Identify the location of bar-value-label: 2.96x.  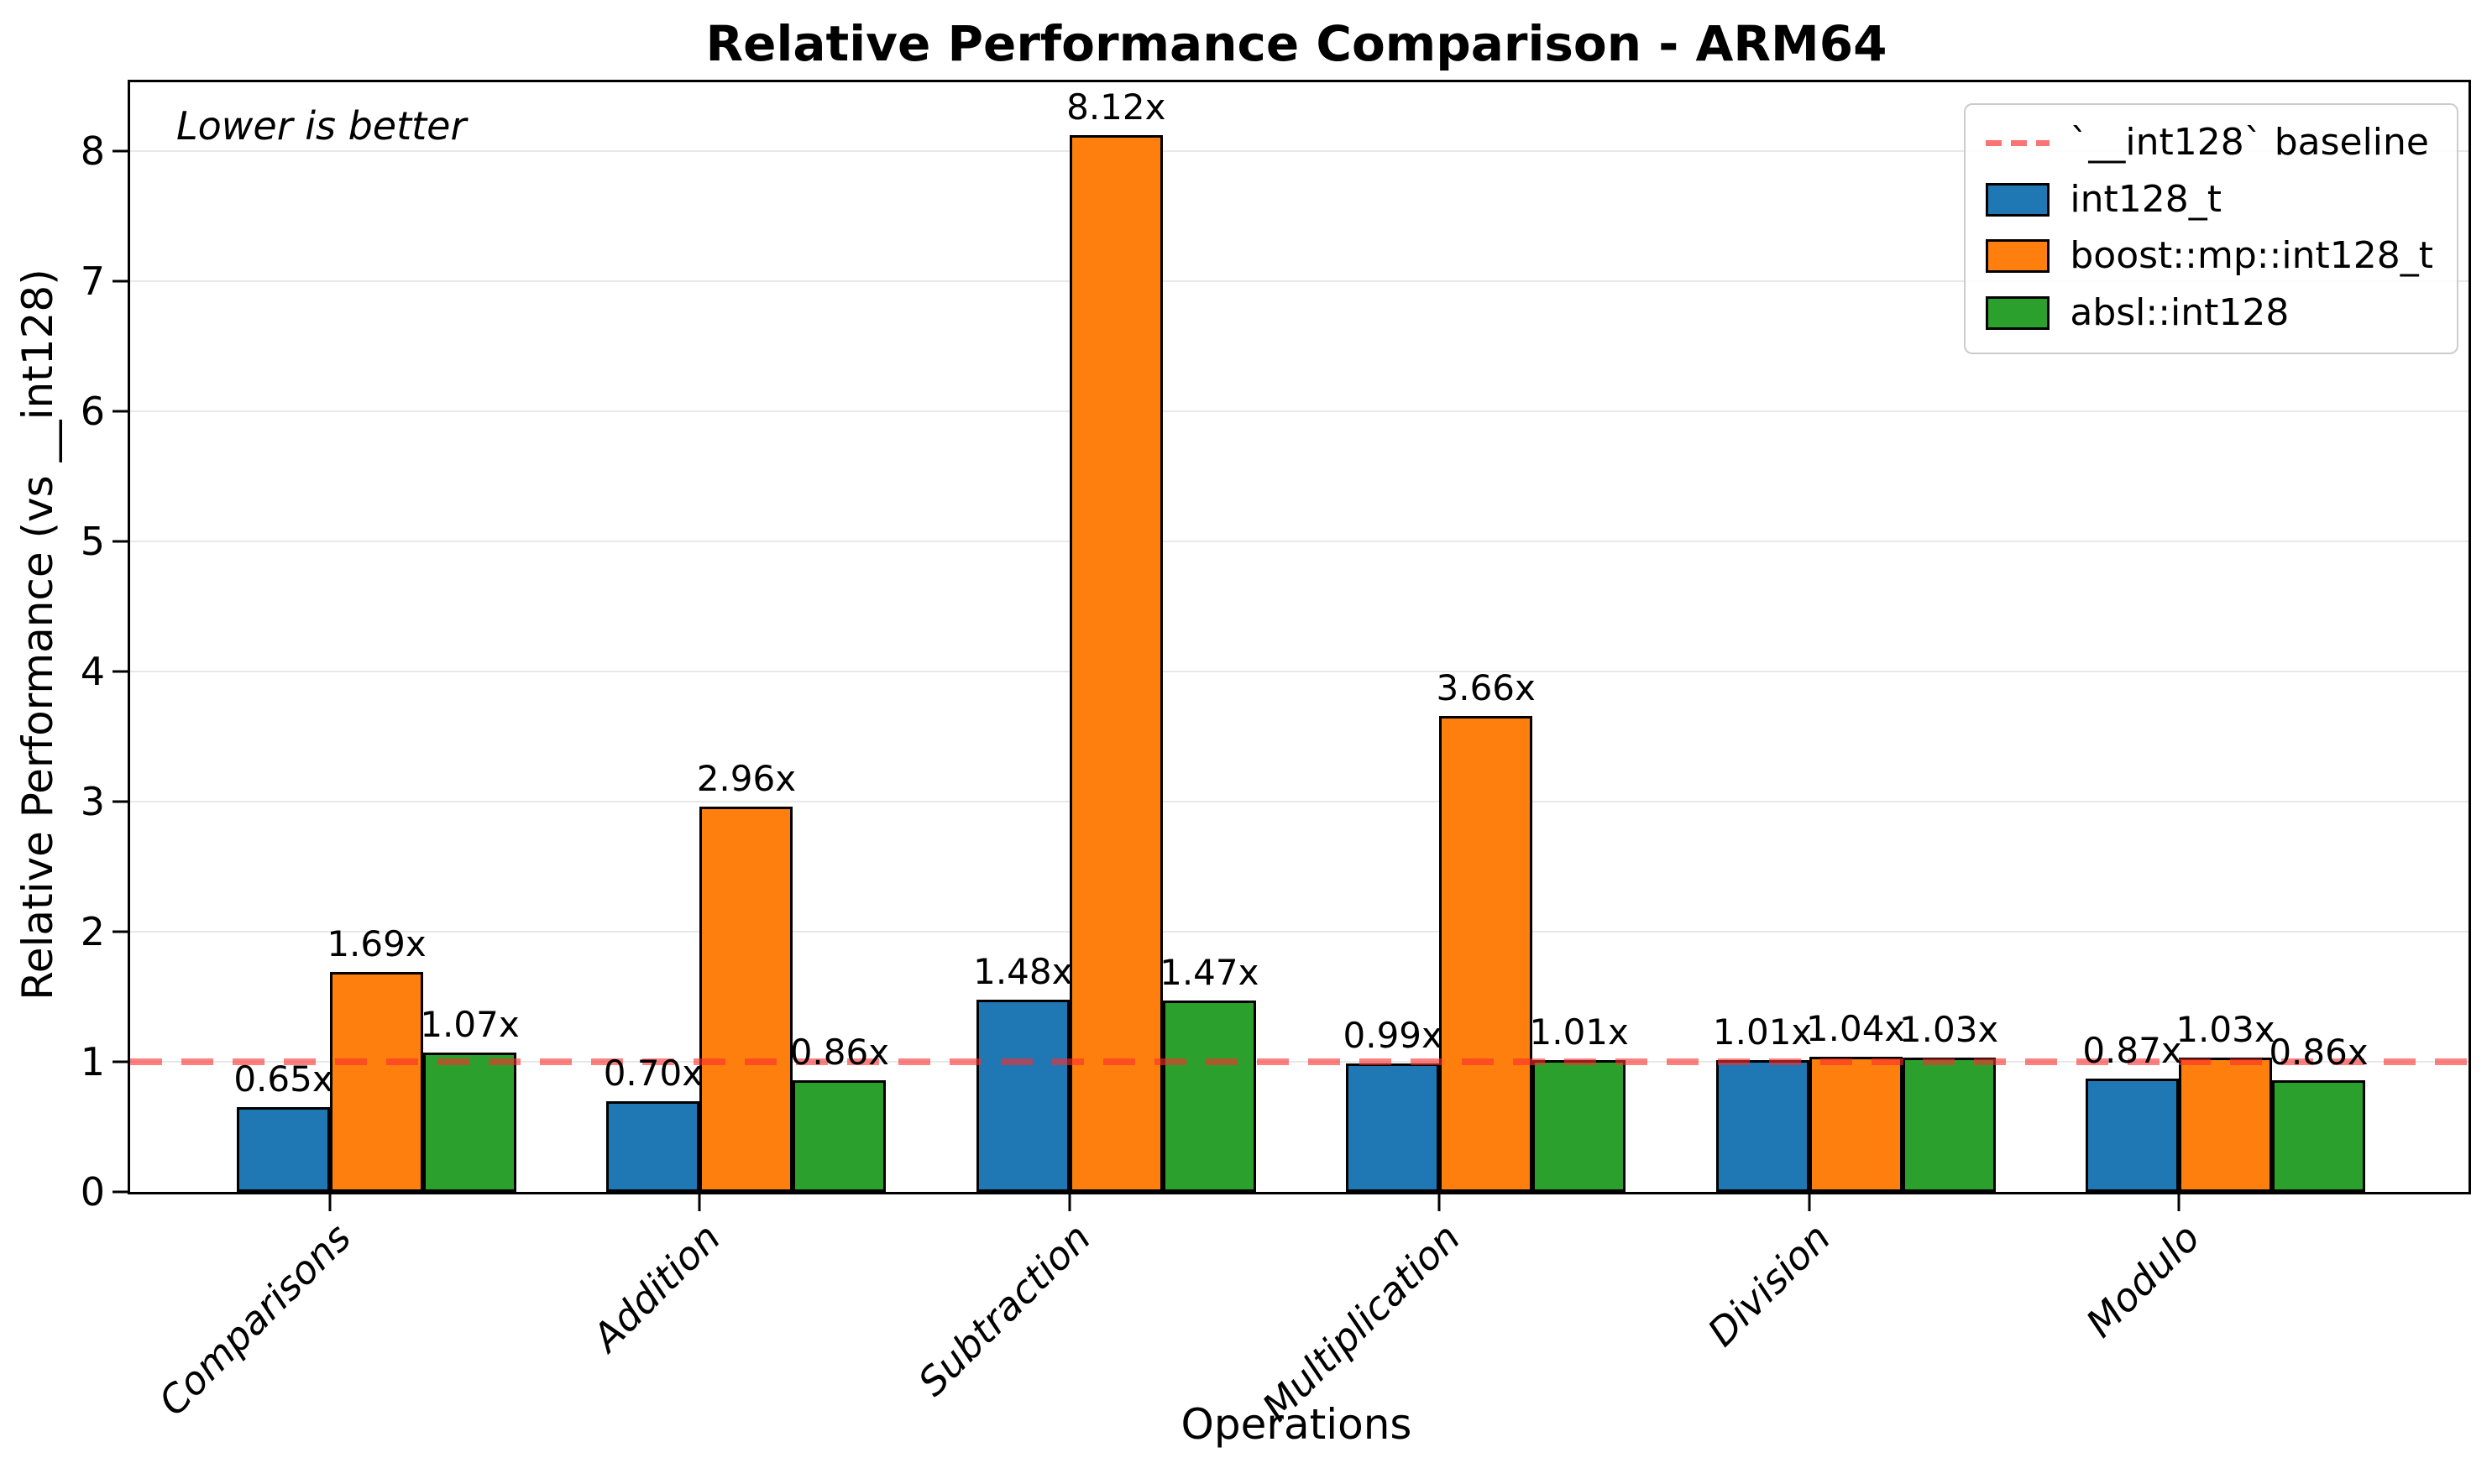
(746, 779).